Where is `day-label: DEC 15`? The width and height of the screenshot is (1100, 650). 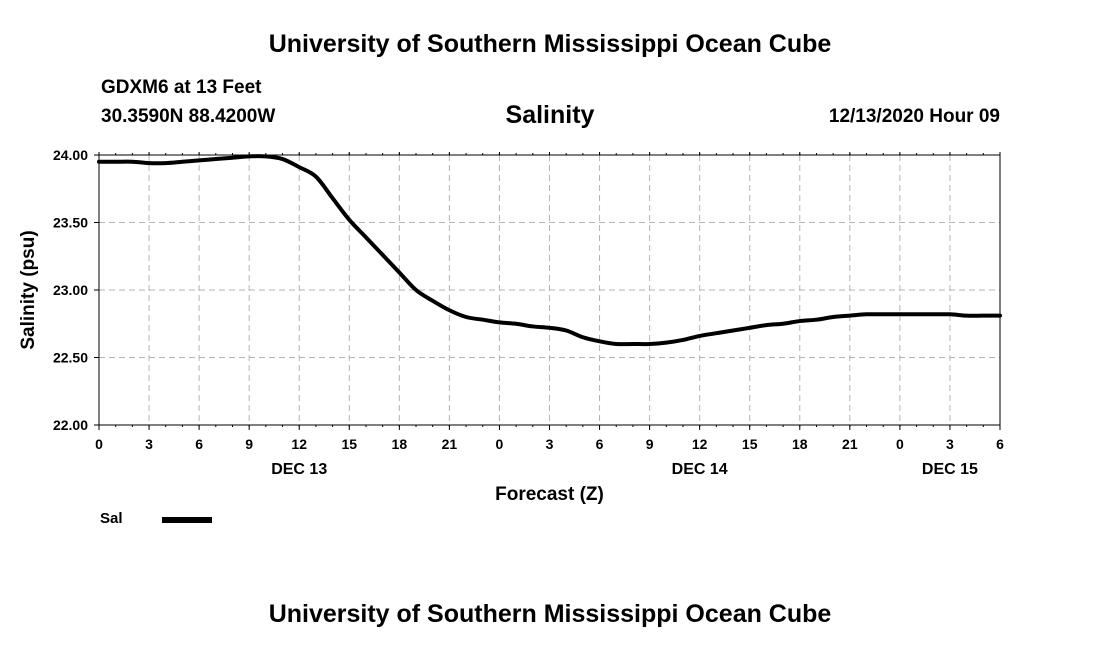
day-label: DEC 15 is located at coordinates (950, 469).